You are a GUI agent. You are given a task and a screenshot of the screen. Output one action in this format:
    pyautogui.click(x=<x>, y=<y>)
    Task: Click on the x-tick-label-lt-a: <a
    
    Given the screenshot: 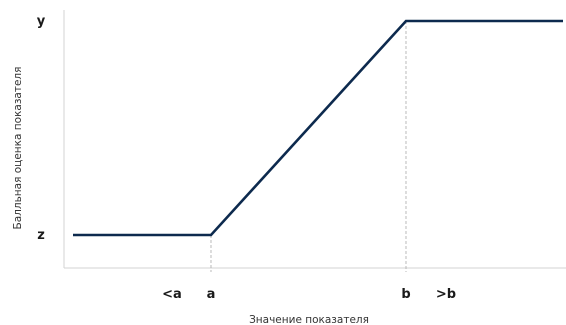 What is the action you would take?
    pyautogui.click(x=172, y=294)
    